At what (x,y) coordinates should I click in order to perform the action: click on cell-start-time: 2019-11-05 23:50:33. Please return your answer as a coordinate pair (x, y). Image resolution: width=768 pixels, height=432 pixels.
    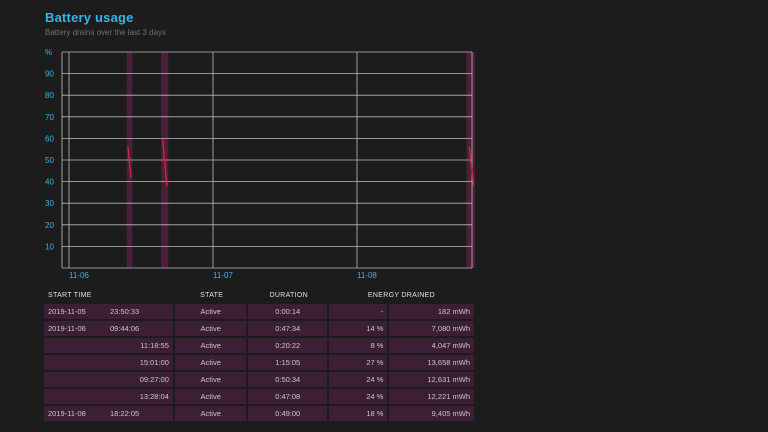
    Looking at the image, I should click on (109, 311).